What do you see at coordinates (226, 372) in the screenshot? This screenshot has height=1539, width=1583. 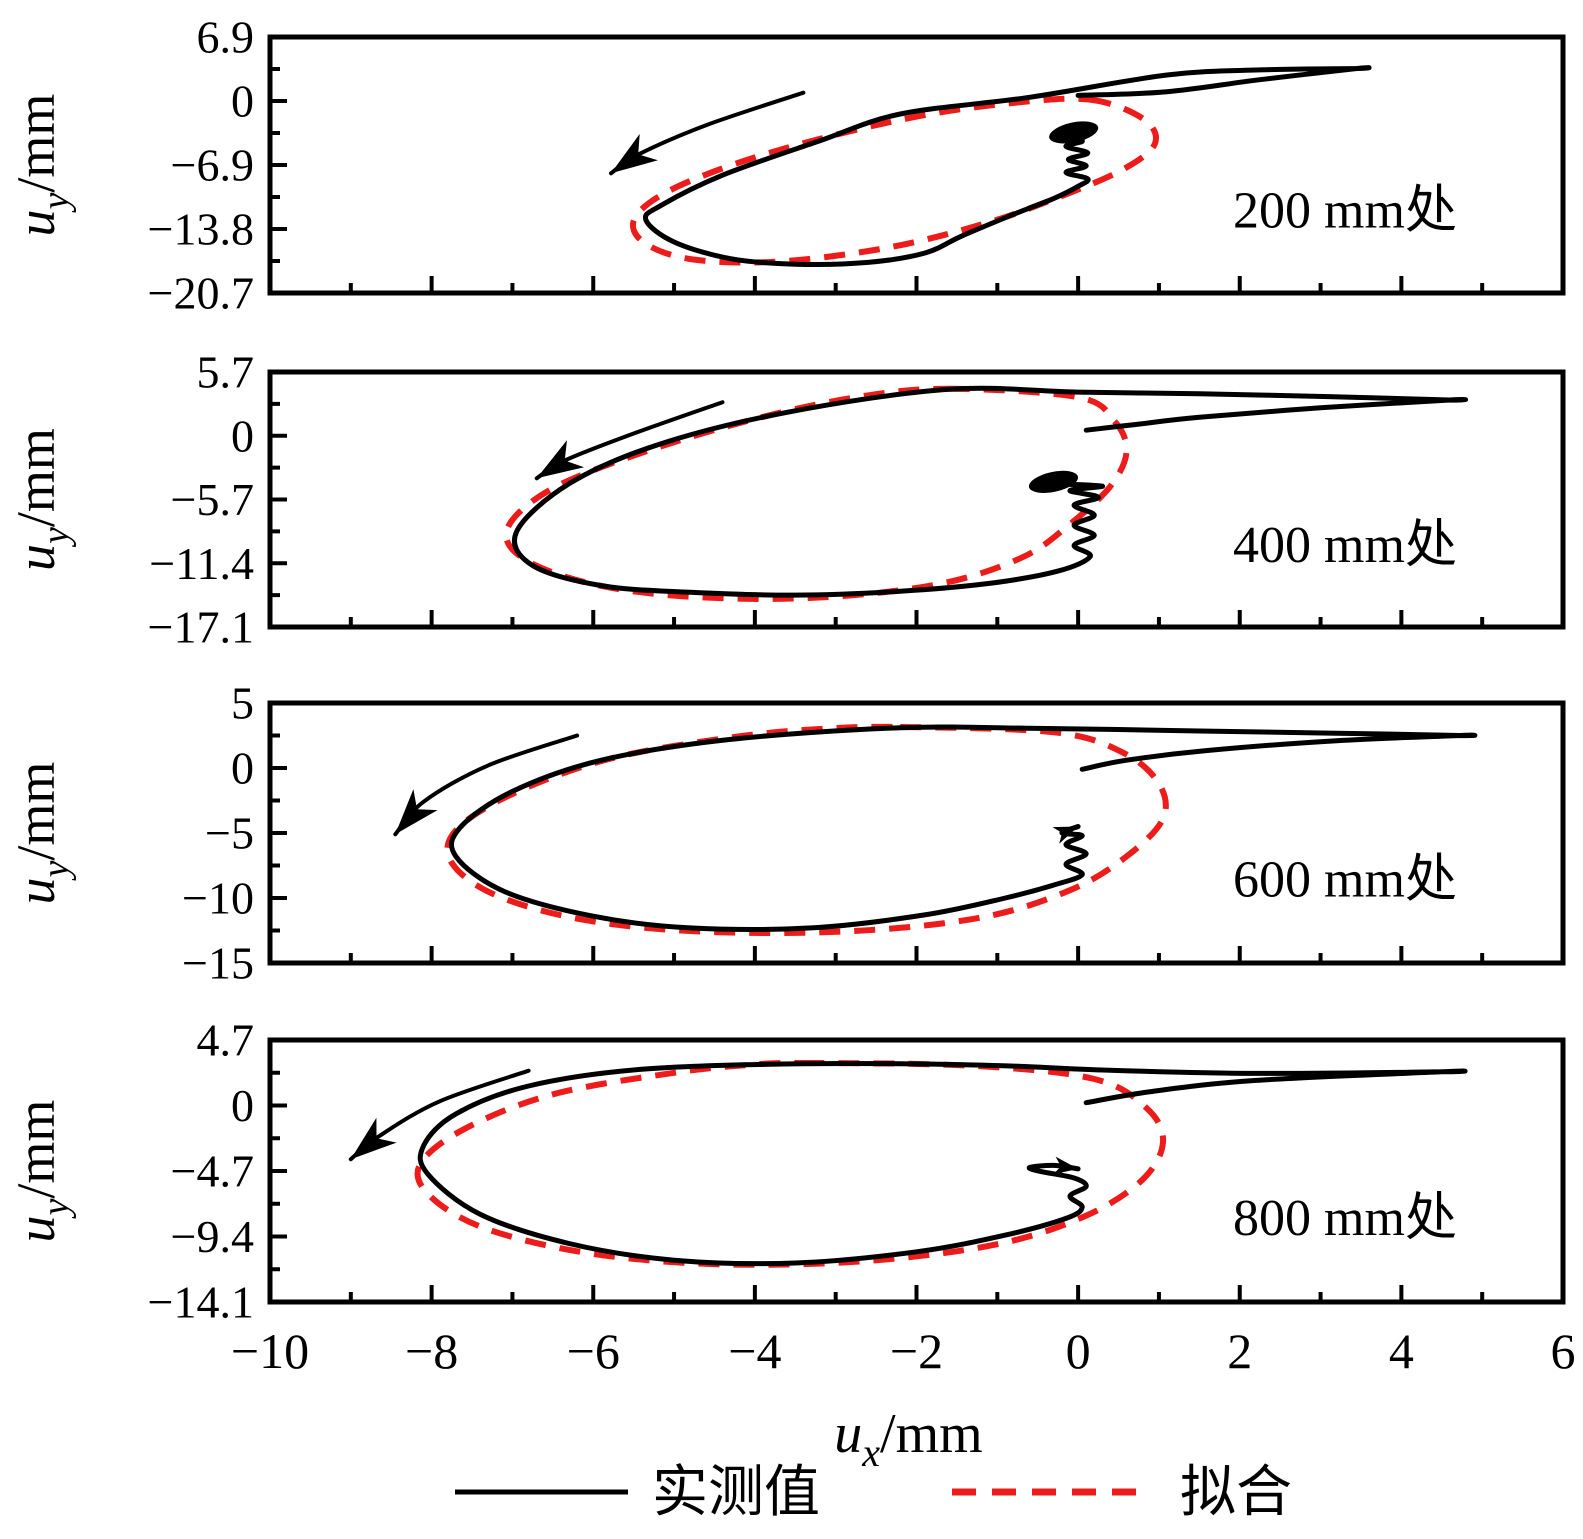 I see `y-tick-label: 5.7` at bounding box center [226, 372].